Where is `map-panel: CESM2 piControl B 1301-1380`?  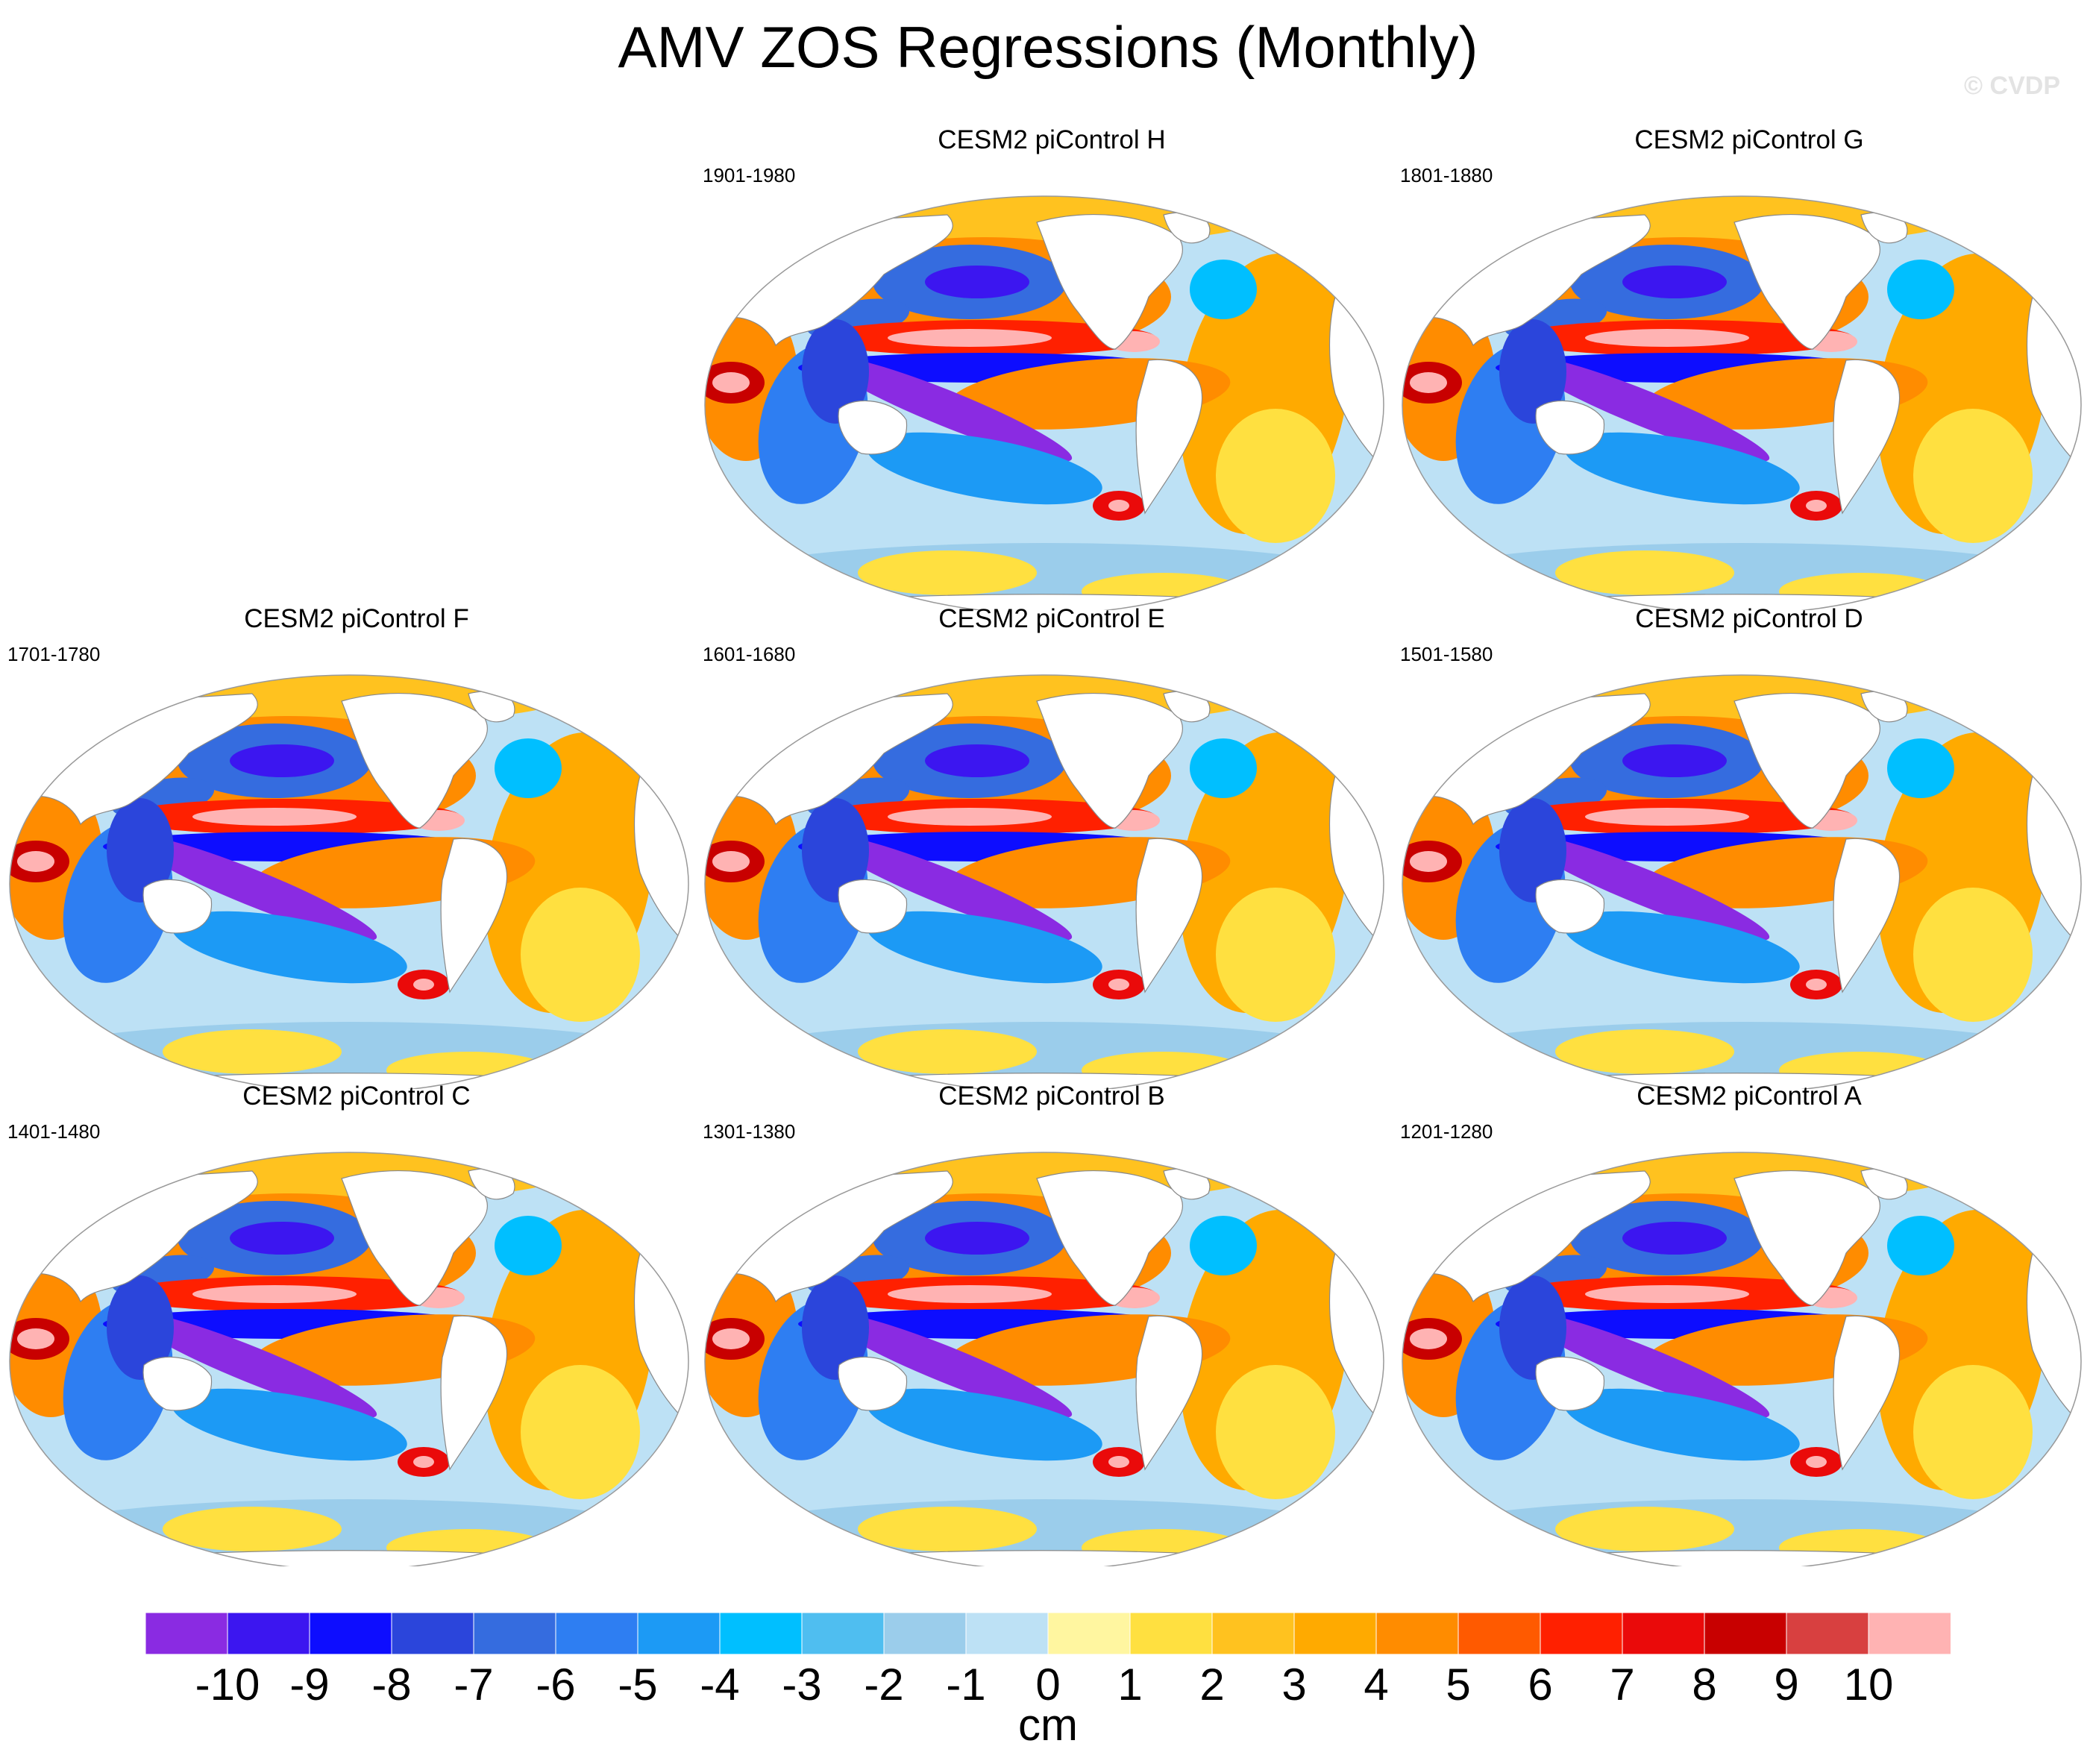
map-panel: CESM2 piControl B 1301-1380 is located at coordinates (1051, 1324).